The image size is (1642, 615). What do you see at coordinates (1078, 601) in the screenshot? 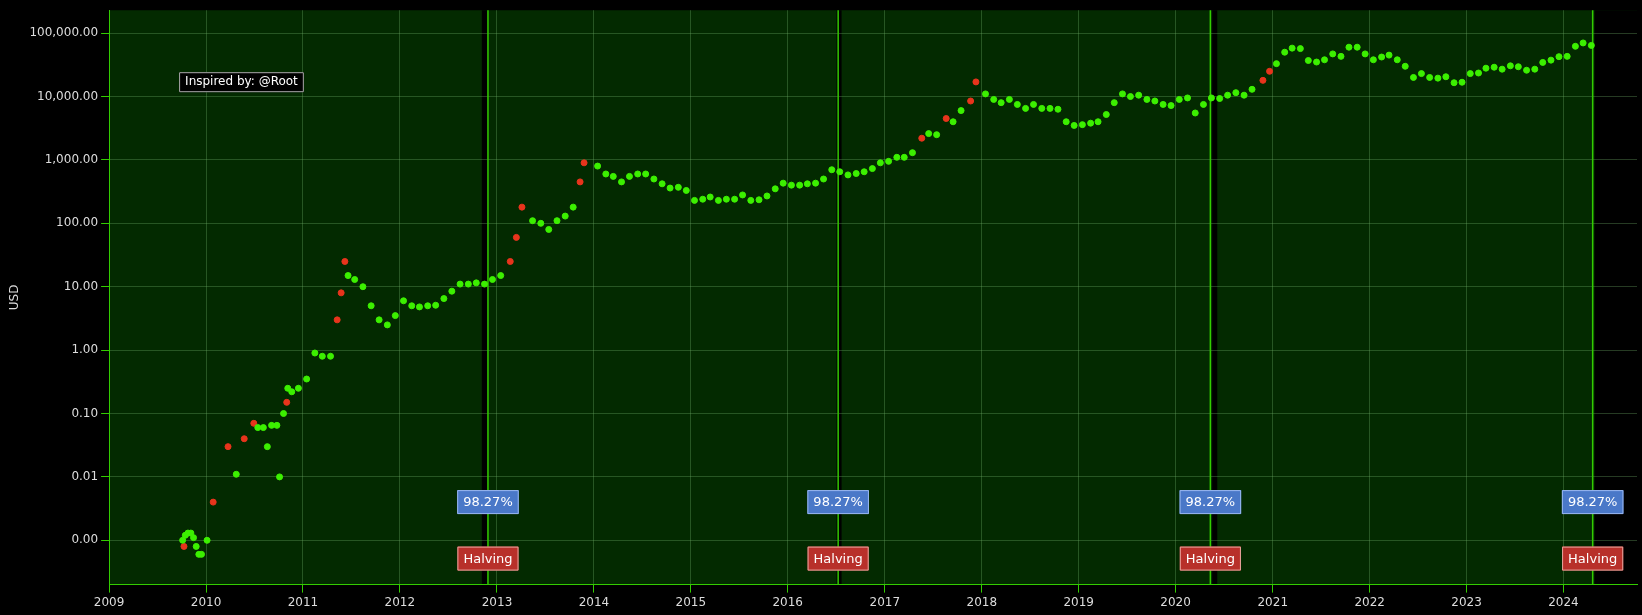
I see `x-tick-label: 2019` at bounding box center [1078, 601].